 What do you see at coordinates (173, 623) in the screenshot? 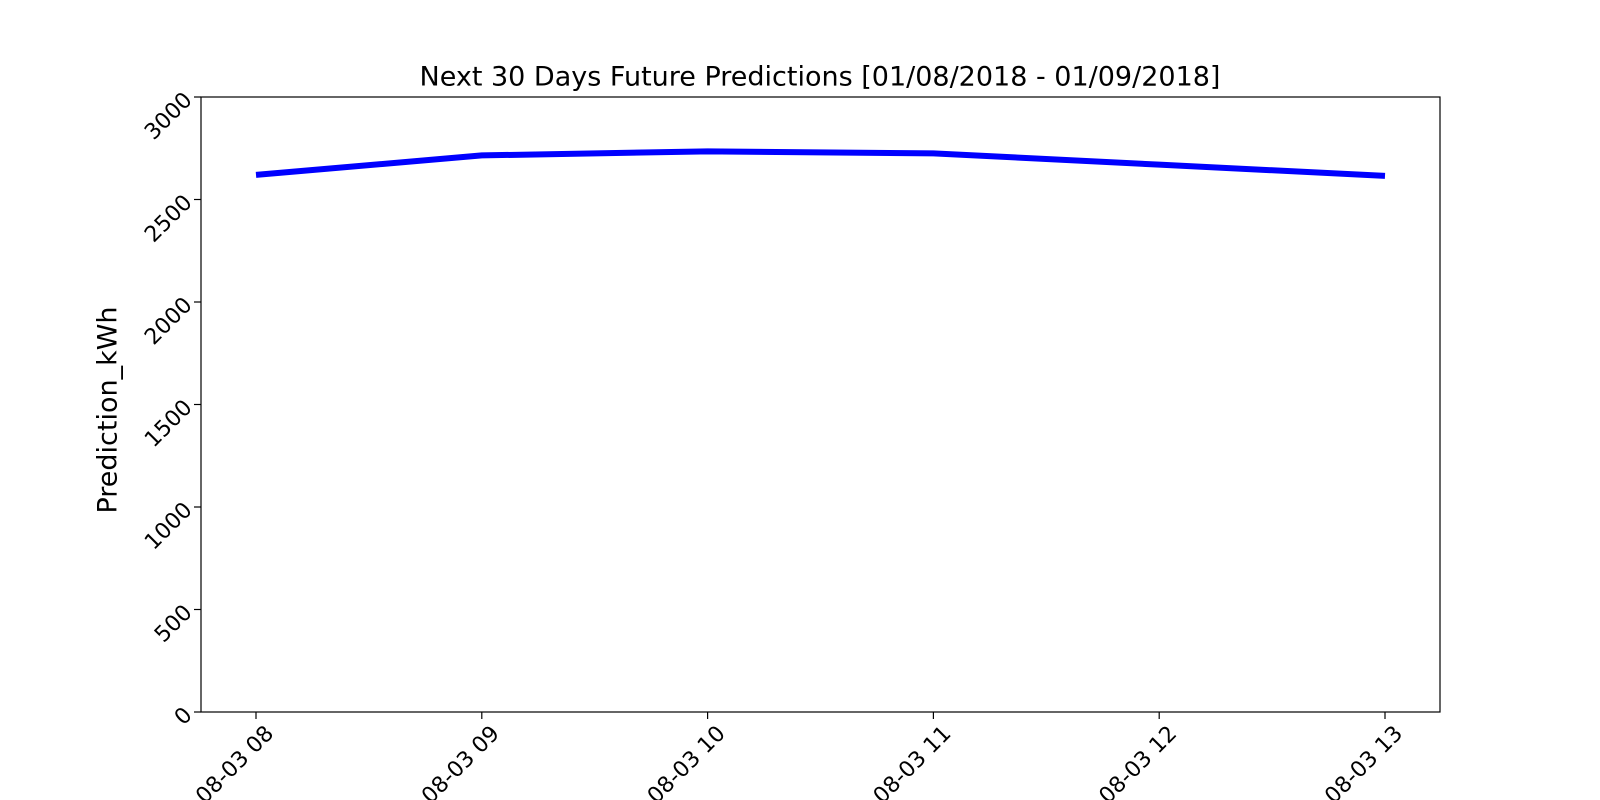
I see `y-tick-label: 500` at bounding box center [173, 623].